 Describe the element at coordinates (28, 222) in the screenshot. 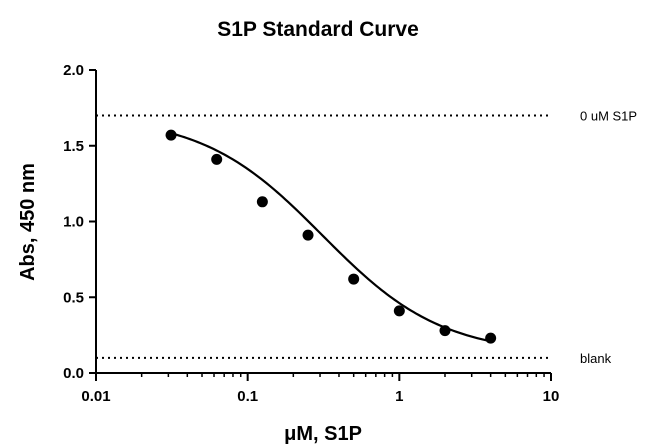

I see `y-axis-title: Abs, 450 nm` at that location.